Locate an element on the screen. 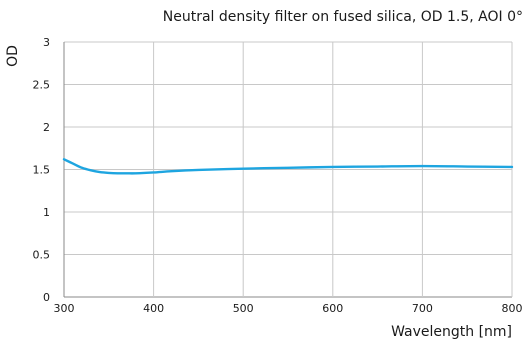 Image resolution: width=528 pixels, height=341 pixels. y-tick-label: 0.5 is located at coordinates (42, 255).